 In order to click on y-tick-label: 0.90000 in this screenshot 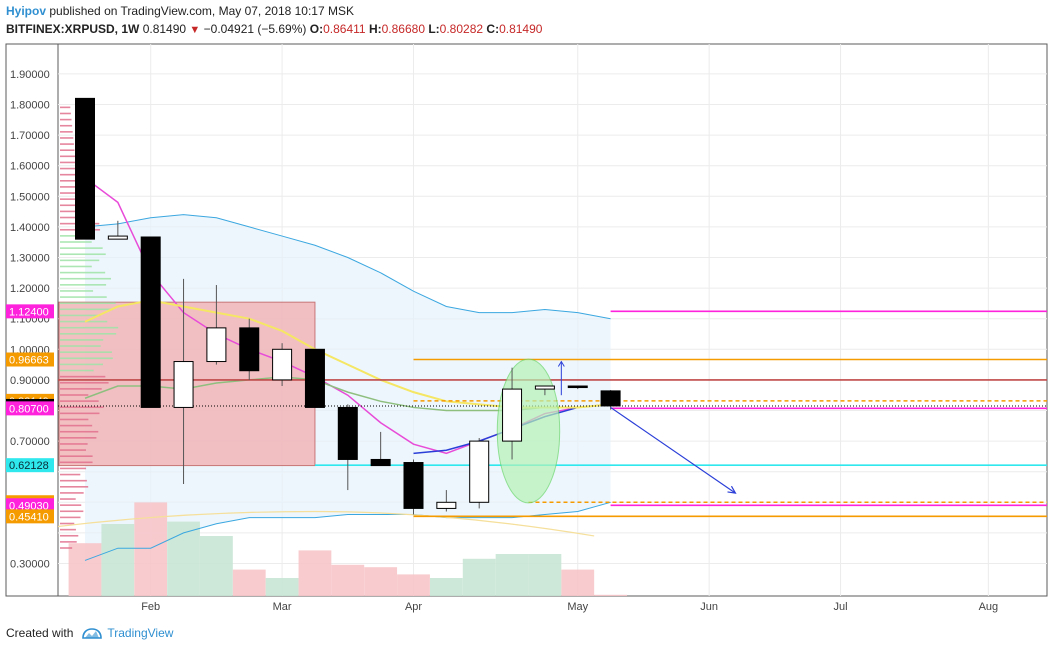, I will do `click(30, 381)`.